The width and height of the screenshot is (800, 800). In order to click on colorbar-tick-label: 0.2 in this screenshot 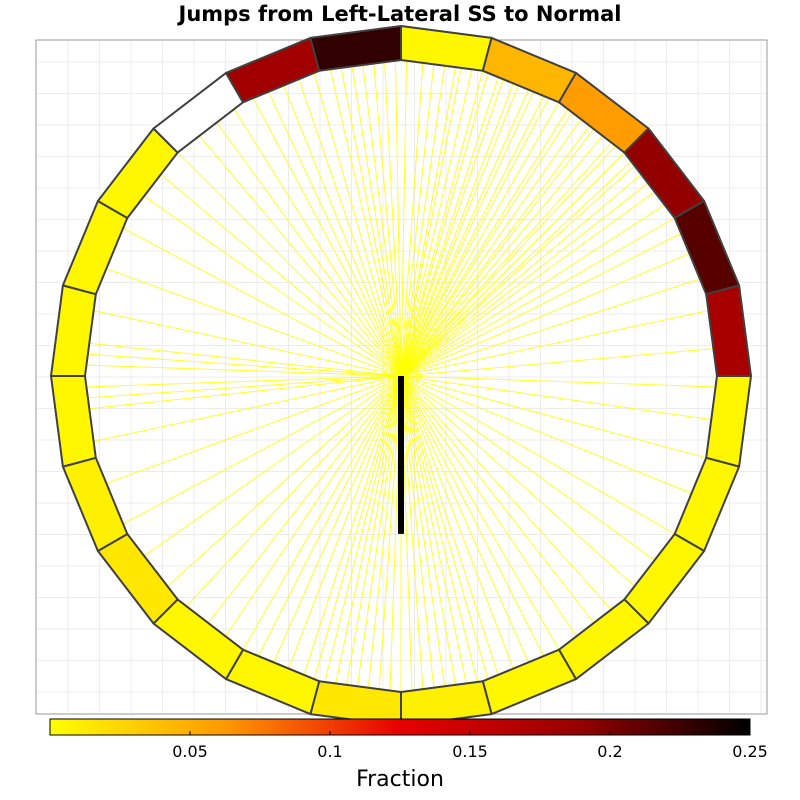, I will do `click(609, 751)`.